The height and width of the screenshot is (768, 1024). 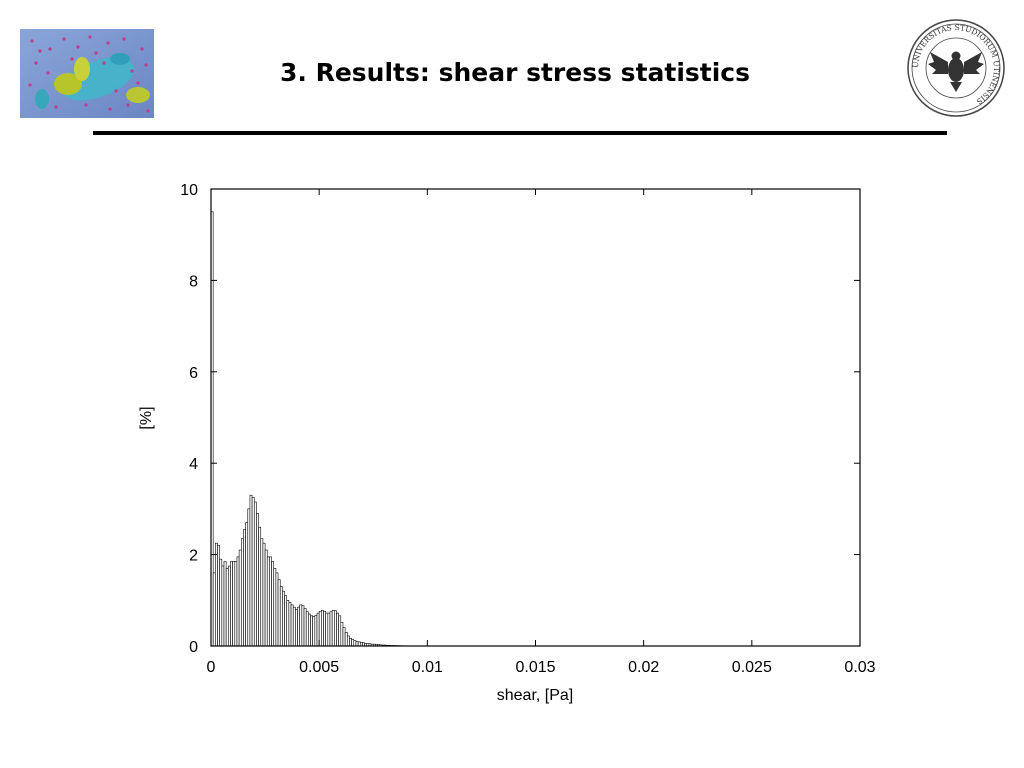 I want to click on university-seal-icon: UNIVERSITAS STUDIORUM UTINENSIS, so click(x=956, y=68).